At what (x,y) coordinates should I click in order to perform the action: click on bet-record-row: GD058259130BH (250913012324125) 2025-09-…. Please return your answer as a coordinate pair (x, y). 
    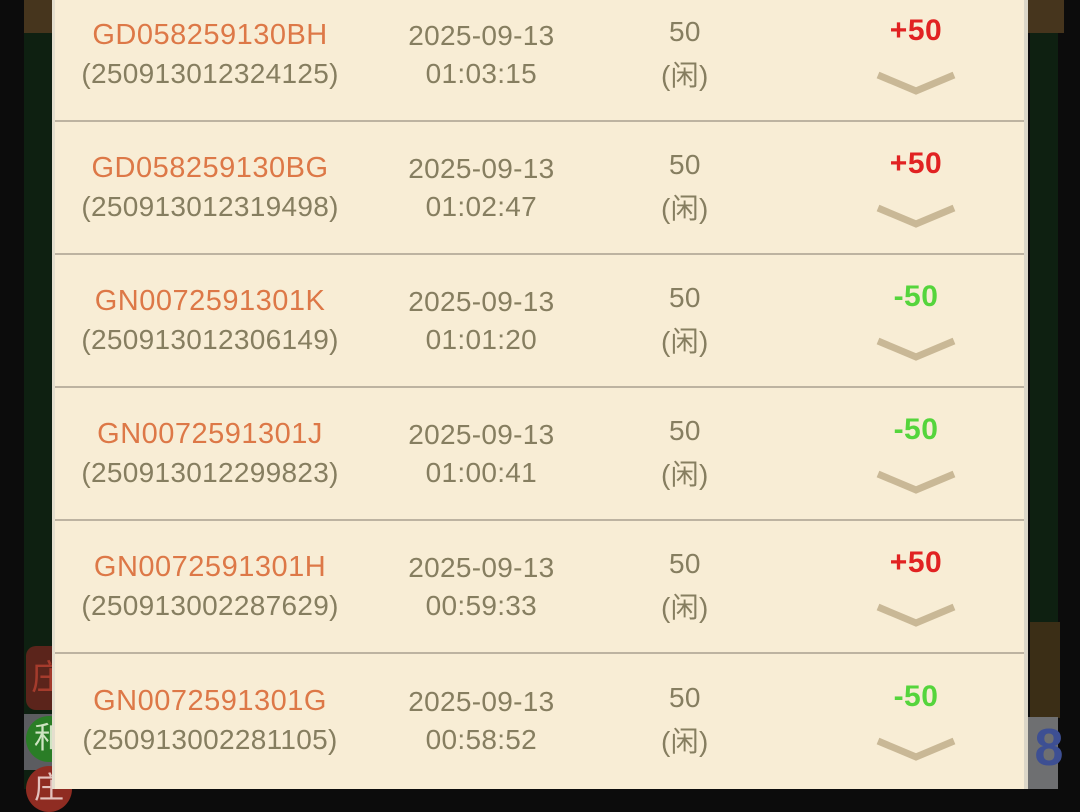
    Looking at the image, I should click on (539, 61).